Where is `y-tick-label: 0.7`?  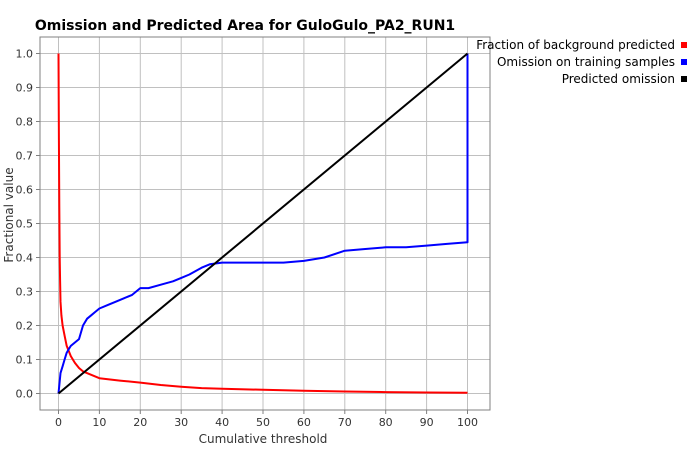
y-tick-label: 0.7 is located at coordinates (25, 156).